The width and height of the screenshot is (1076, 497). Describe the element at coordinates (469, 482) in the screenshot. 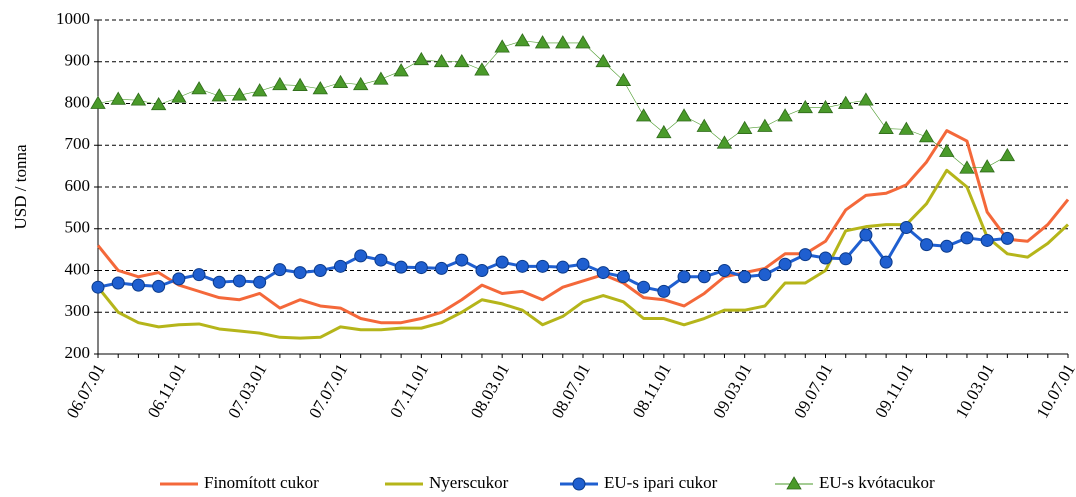

I see `legend-label: Nyerscukor` at that location.